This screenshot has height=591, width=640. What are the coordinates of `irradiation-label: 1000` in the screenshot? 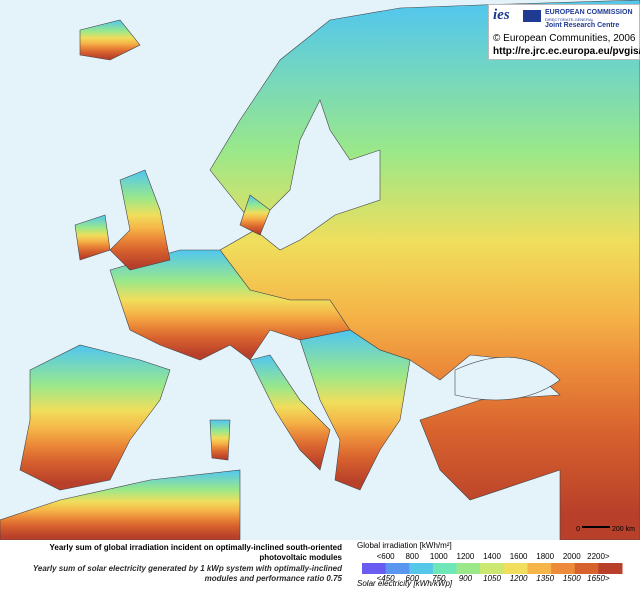 It's located at (439, 556).